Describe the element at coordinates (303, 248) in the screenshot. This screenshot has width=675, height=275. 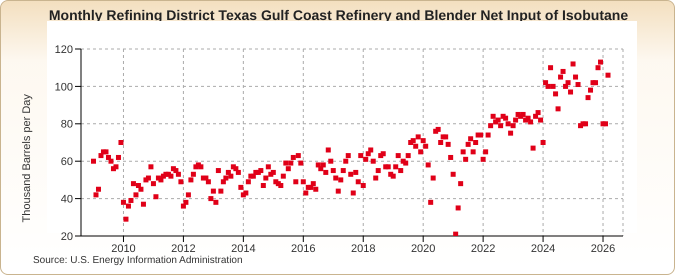
I see `x-tick-label: 2016` at that location.